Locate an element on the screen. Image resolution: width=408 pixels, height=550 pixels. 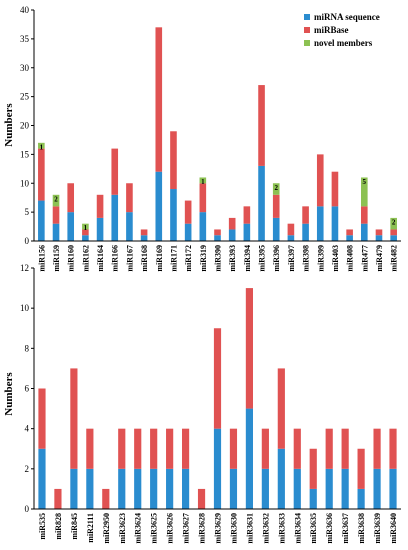
legend-swatch-mirbase is located at coordinates (307, 30).